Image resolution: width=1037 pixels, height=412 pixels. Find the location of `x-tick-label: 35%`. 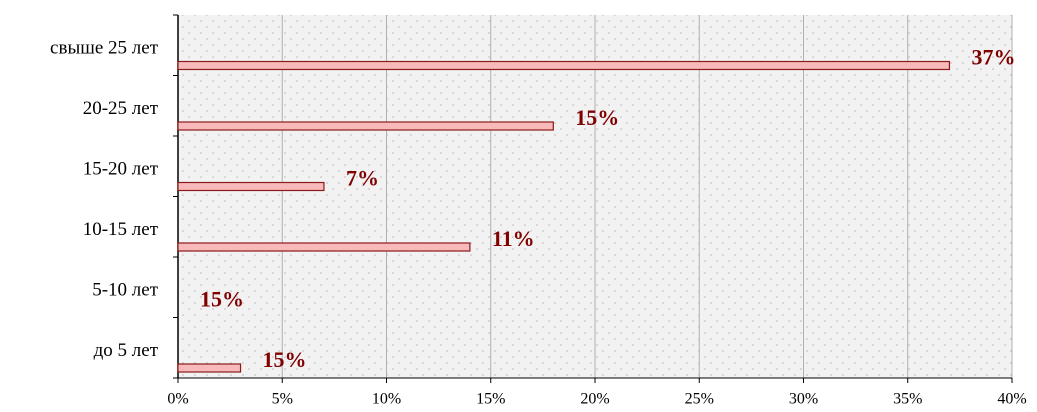

x-tick-label: 35% is located at coordinates (907, 399).